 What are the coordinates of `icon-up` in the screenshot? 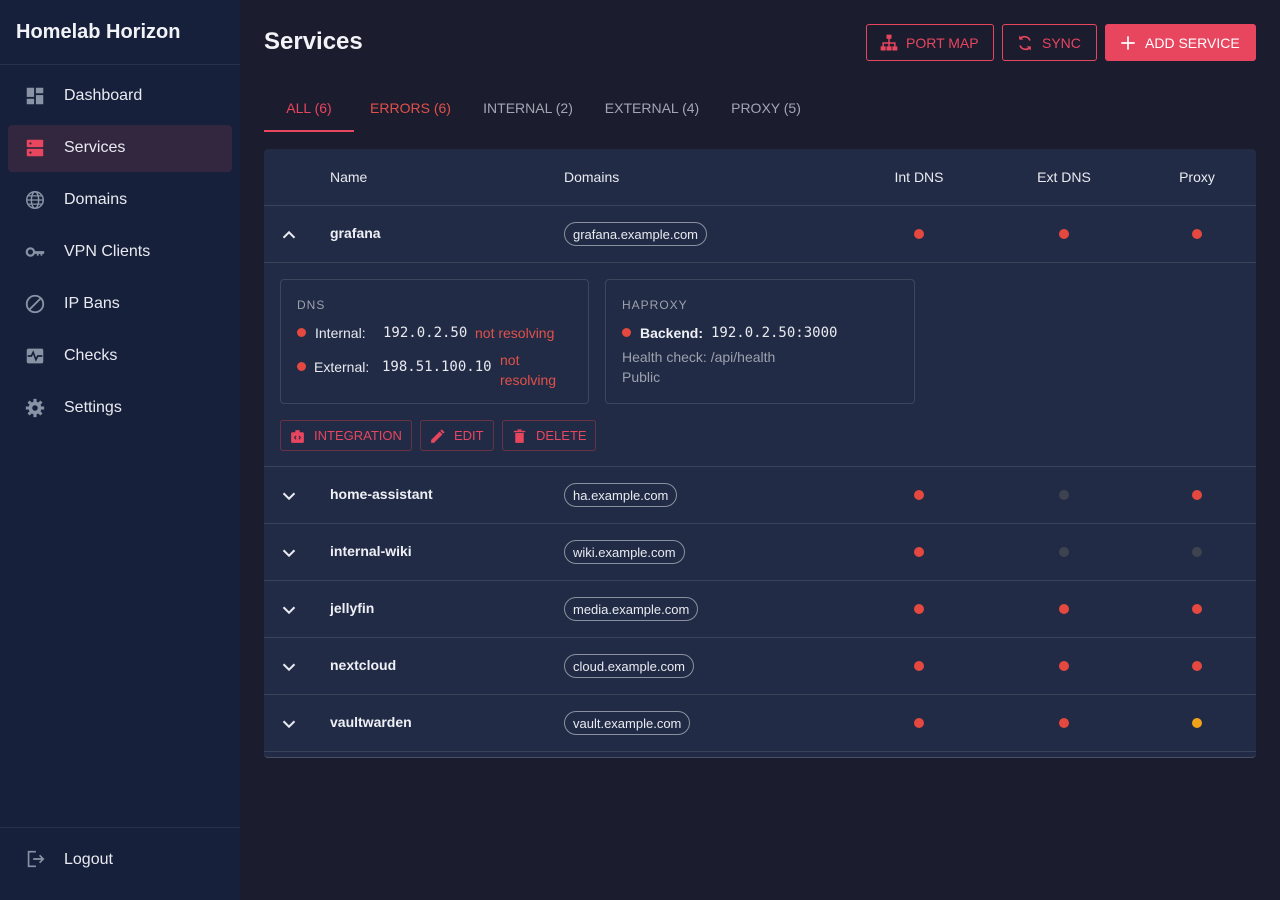 It's located at (289, 234).